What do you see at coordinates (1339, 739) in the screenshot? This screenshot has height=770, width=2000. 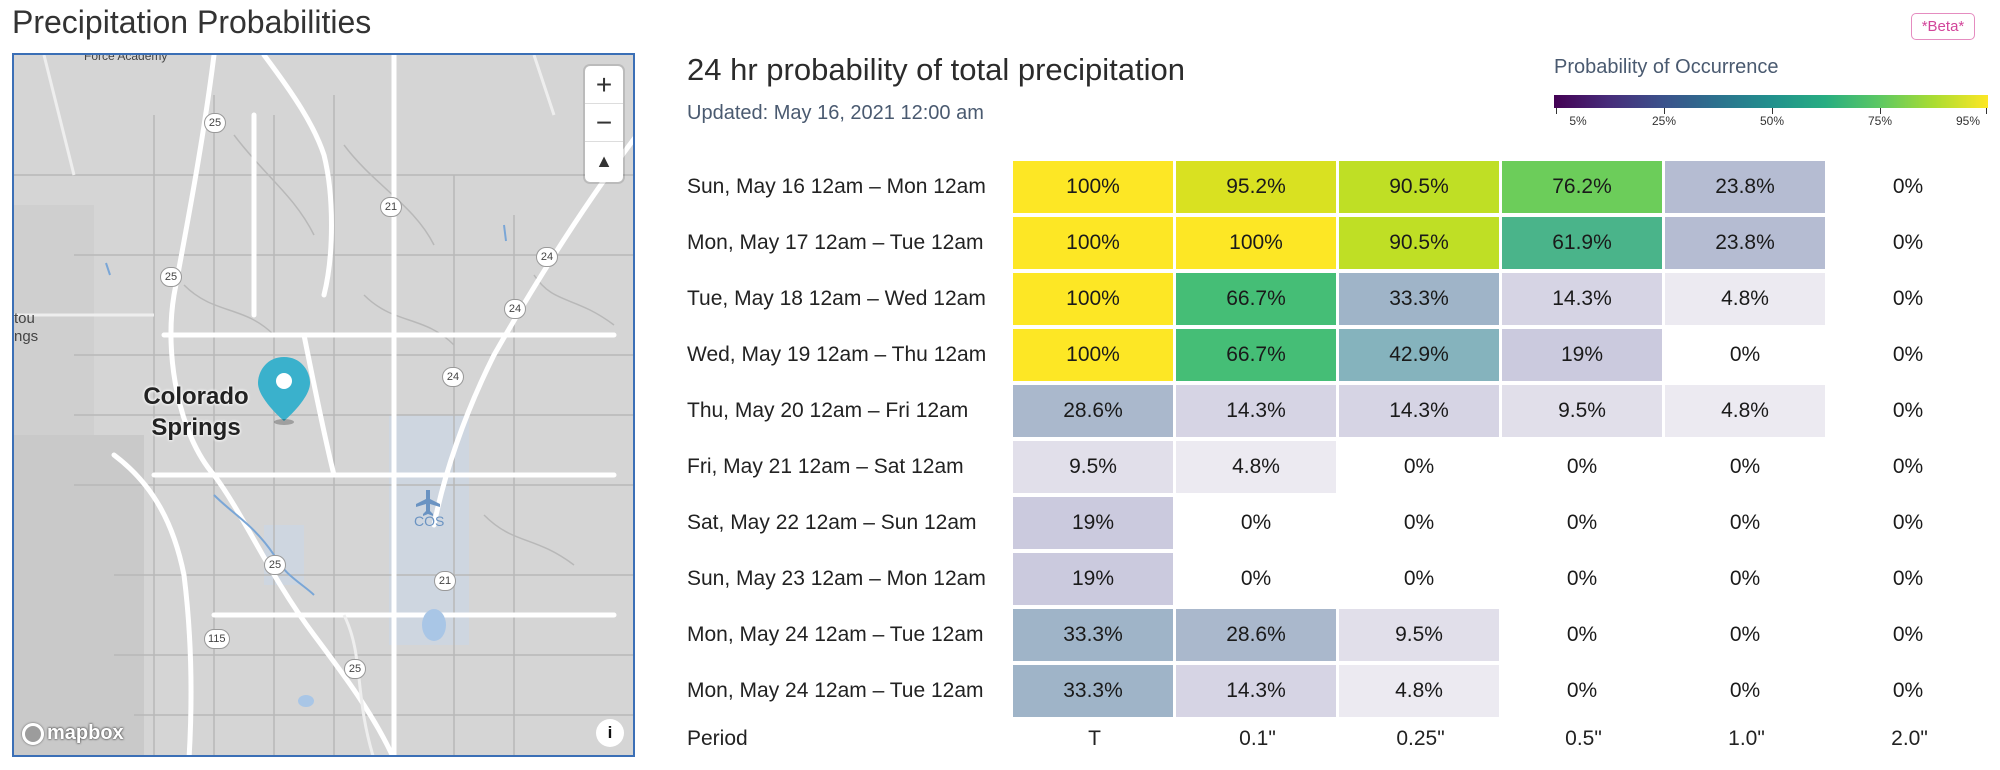 I see `table-footer: Period T 0.1" 0.25" 0.5" 1.0" 2.0"` at bounding box center [1339, 739].